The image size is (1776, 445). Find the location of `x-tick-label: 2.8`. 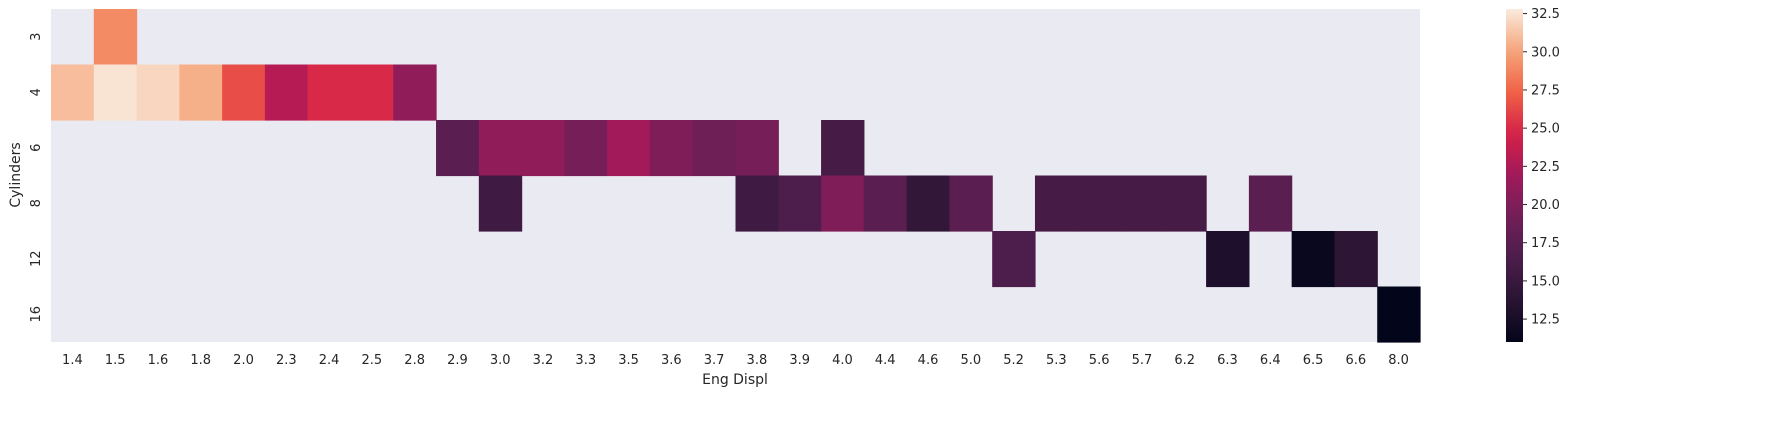

x-tick-label: 2.8 is located at coordinates (414, 360).